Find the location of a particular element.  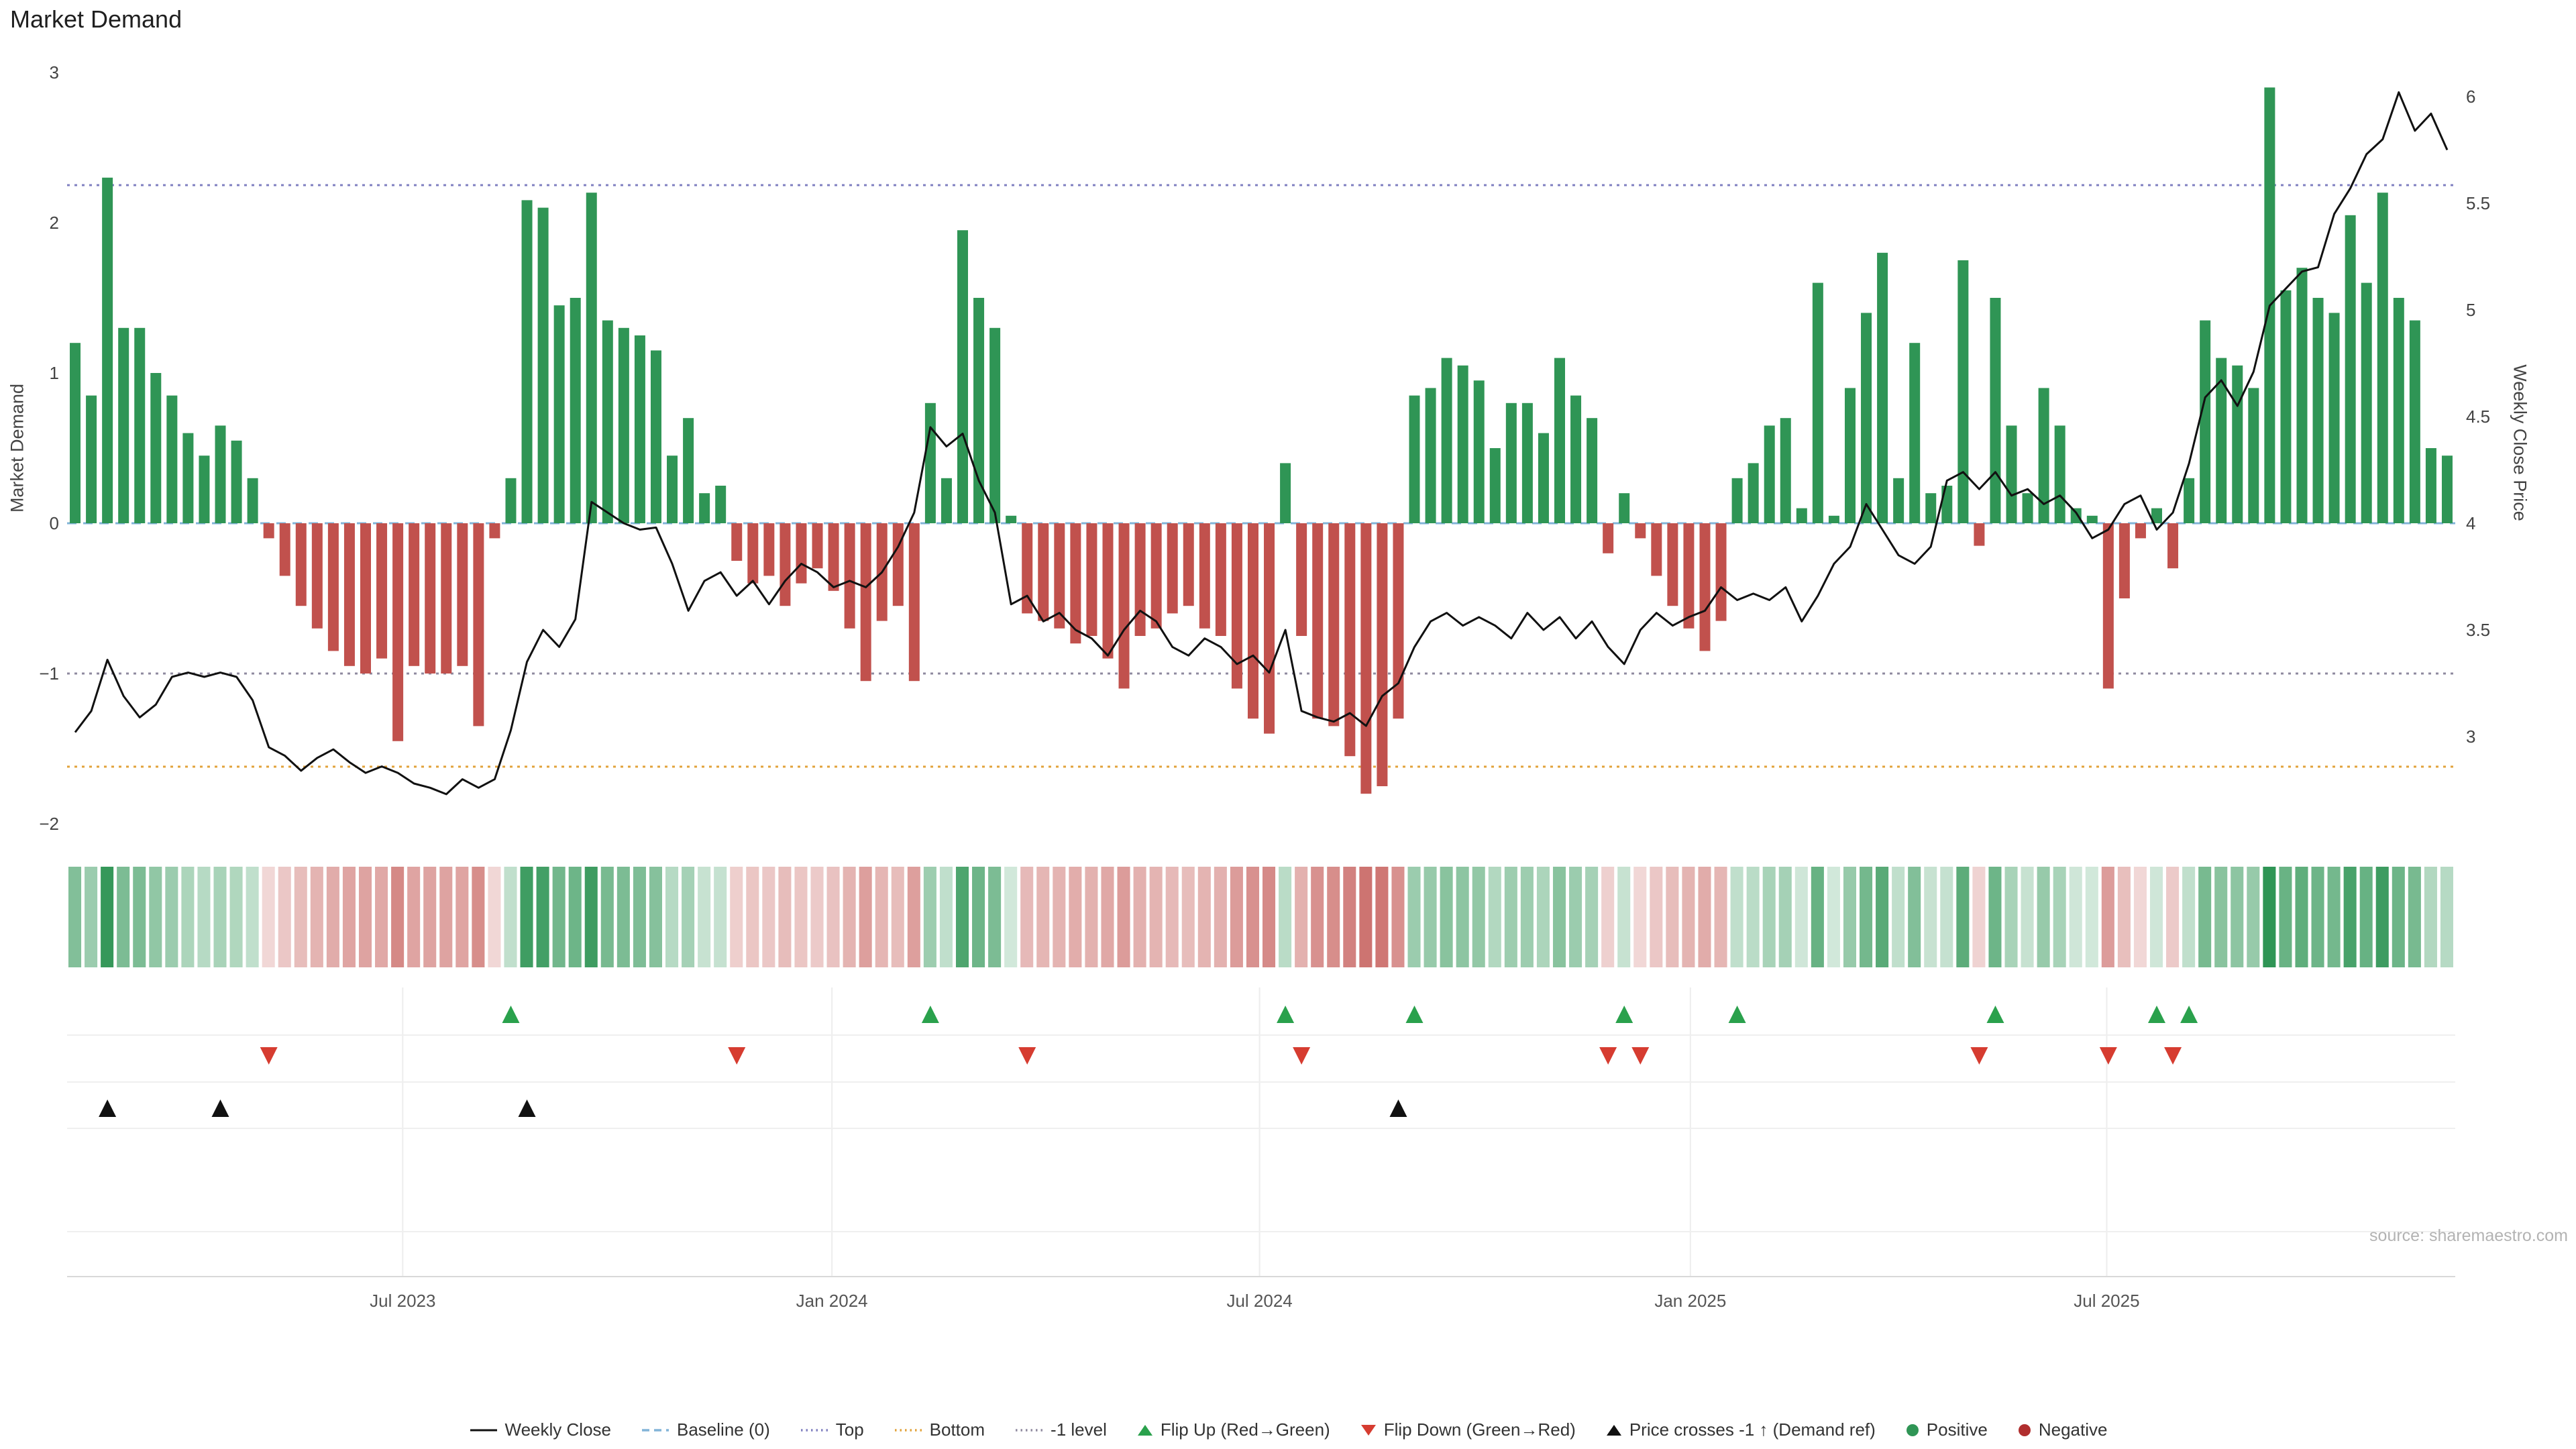

negative-dot-icon is located at coordinates (2024, 1430).